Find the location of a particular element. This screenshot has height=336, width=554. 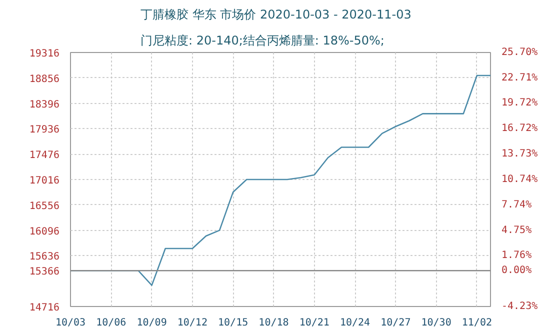

x-tick-label: 10/15 is located at coordinates (233, 323).